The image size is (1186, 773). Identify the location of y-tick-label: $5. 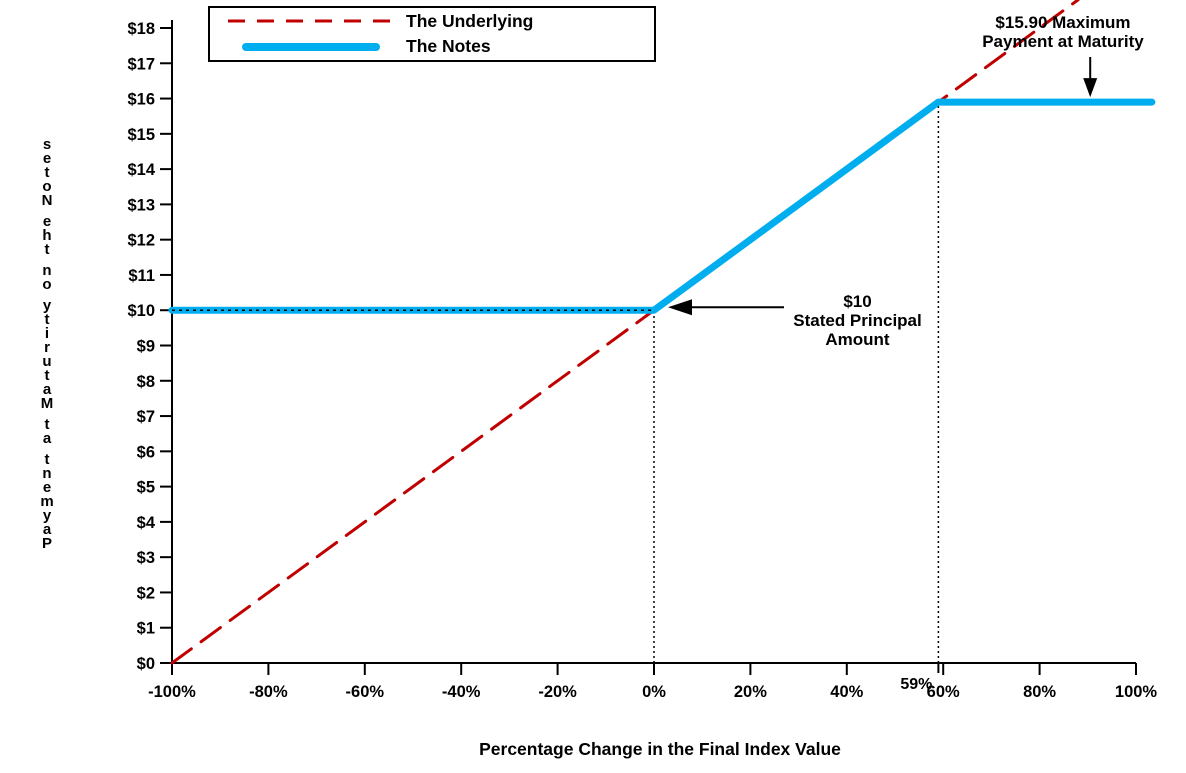
(146, 488).